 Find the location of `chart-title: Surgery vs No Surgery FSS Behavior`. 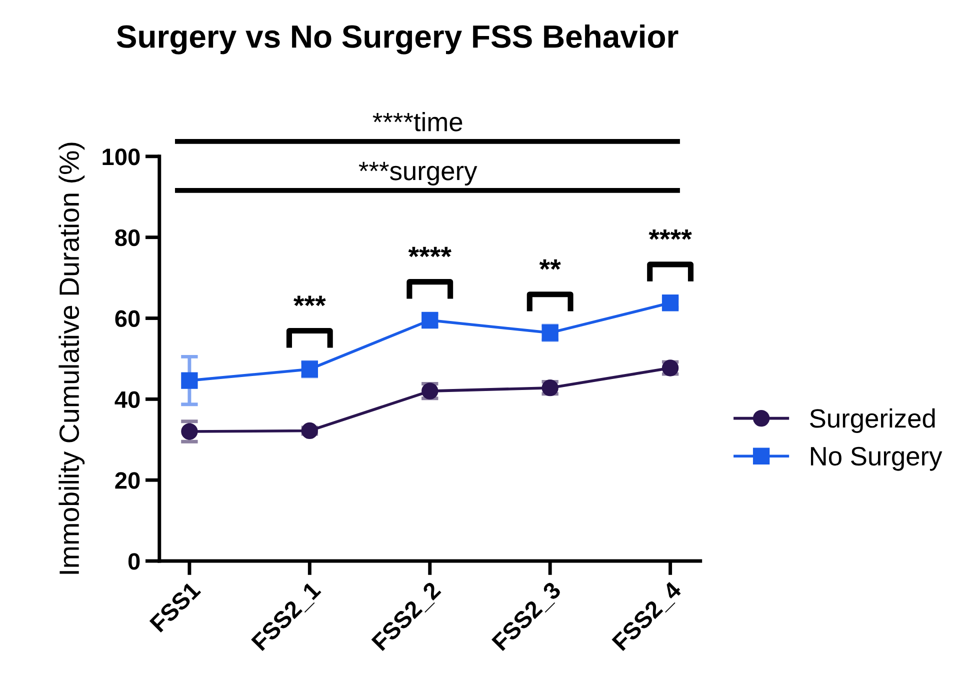

chart-title: Surgery vs No Surgery FSS Behavior is located at coordinates (397, 39).